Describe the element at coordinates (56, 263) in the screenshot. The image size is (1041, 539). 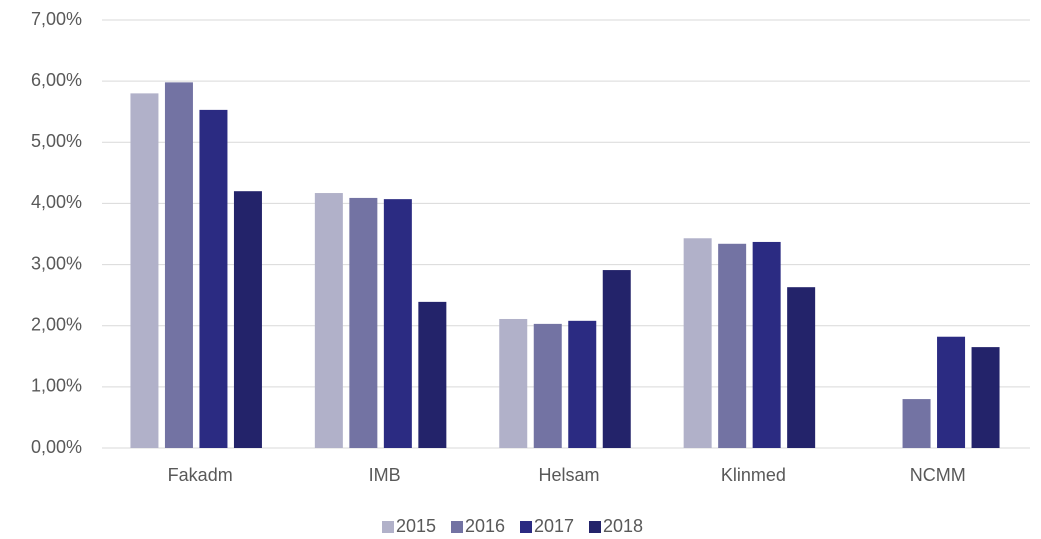
I see `y-tick-label: 3,00%` at that location.